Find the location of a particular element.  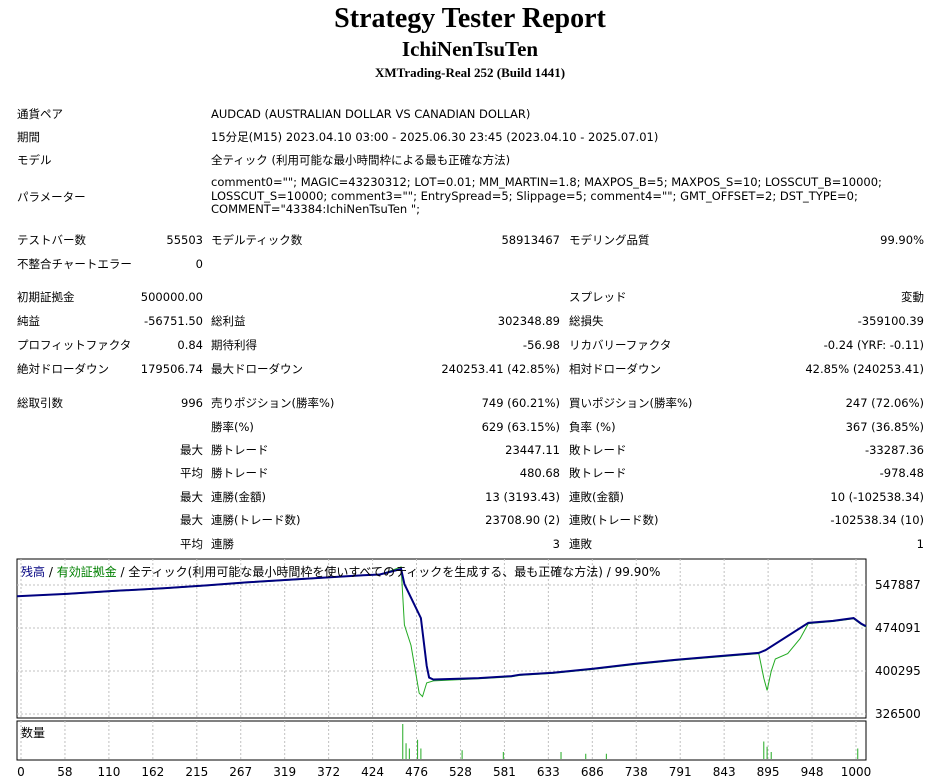

max-win-label: 勝トレード is located at coordinates (240, 450).